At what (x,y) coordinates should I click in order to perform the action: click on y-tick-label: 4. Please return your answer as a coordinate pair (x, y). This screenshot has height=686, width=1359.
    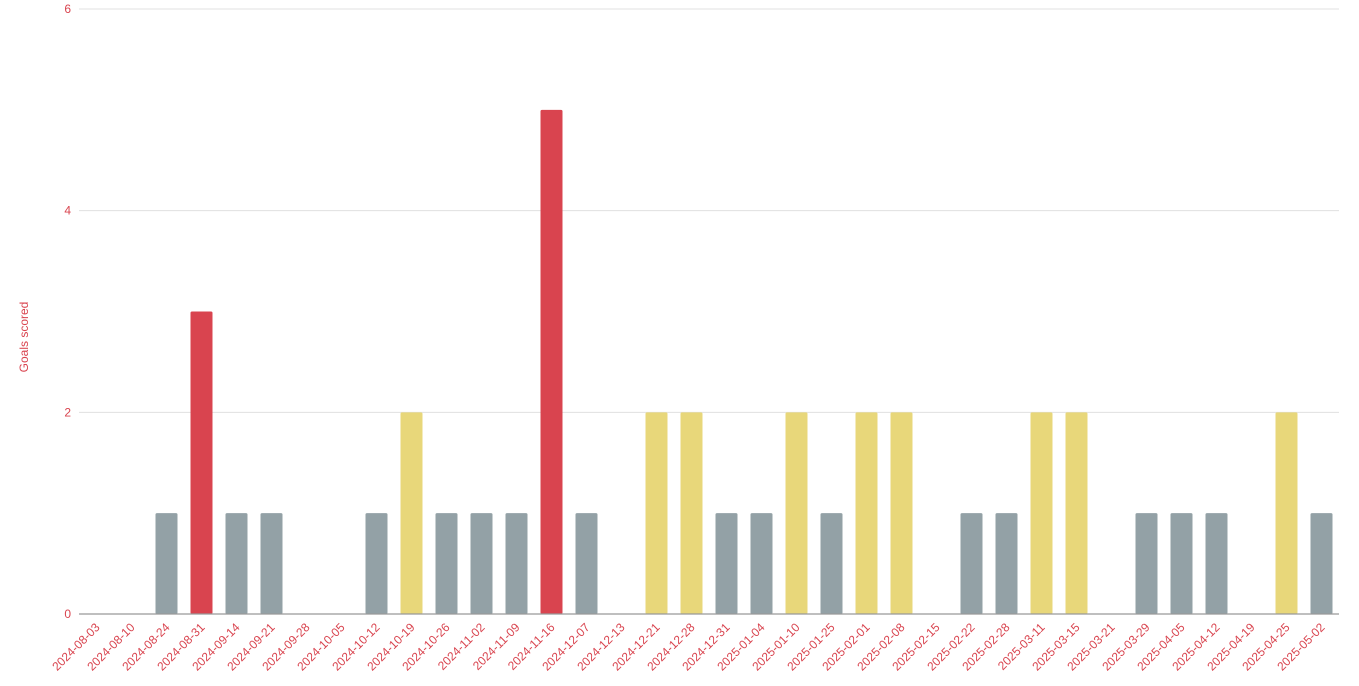
    Looking at the image, I should click on (67, 211).